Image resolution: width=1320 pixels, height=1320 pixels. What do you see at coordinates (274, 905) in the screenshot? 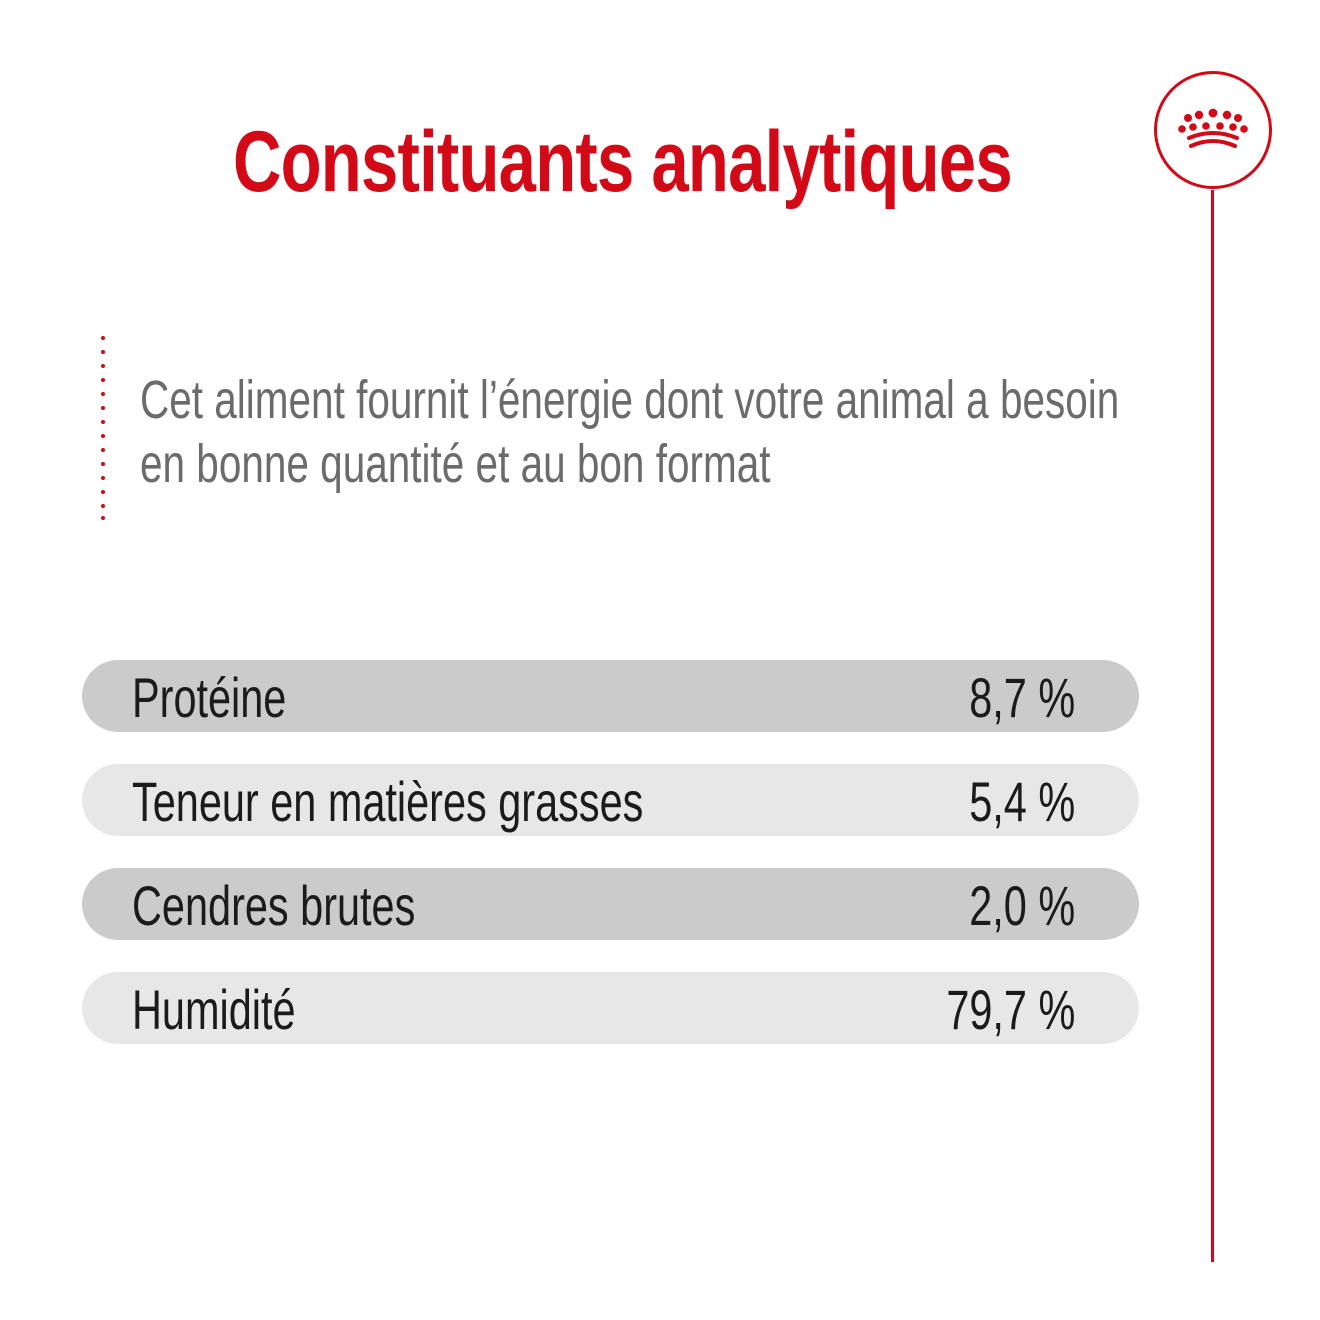
I see `row-label: Cendres brutes` at bounding box center [274, 905].